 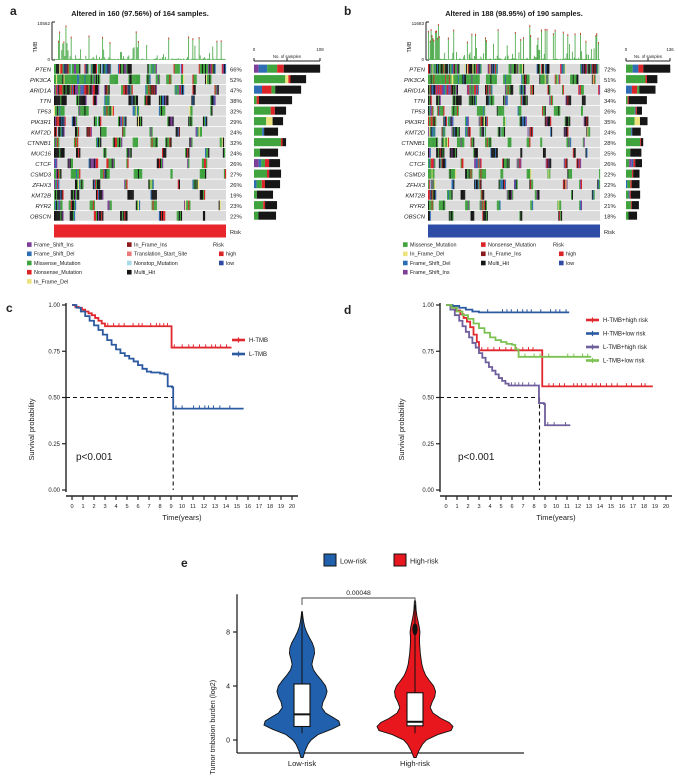 I want to click on svg-text: TP53, so click(x=44, y=113).